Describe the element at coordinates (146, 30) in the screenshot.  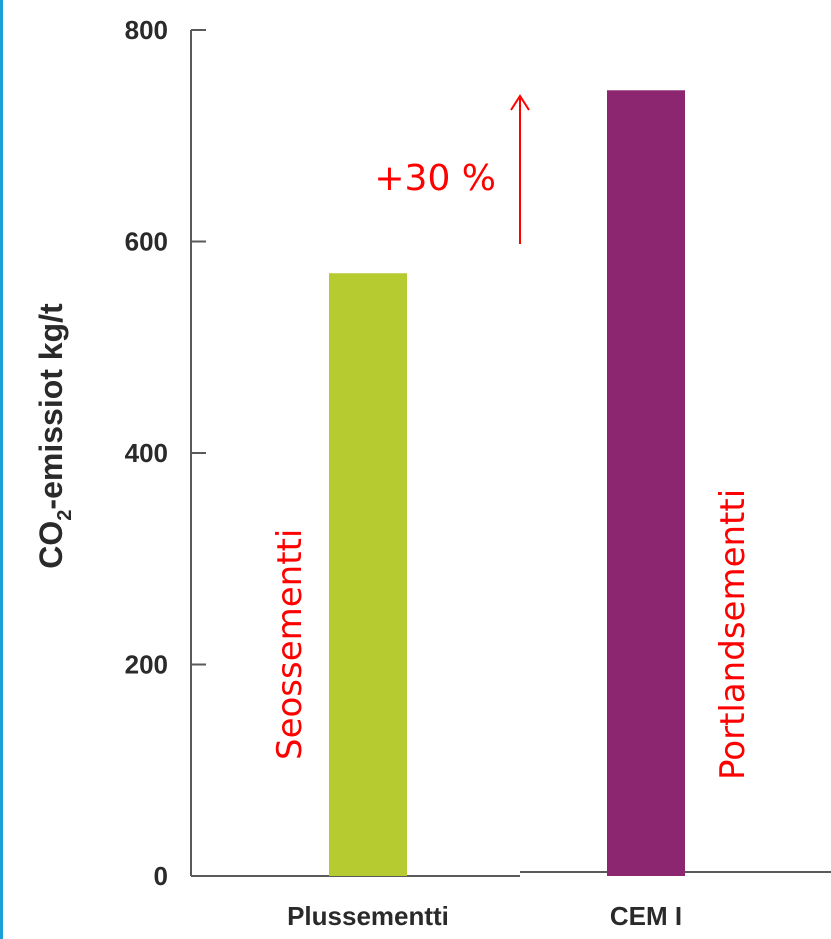
I see `y-tick-label: 800` at that location.